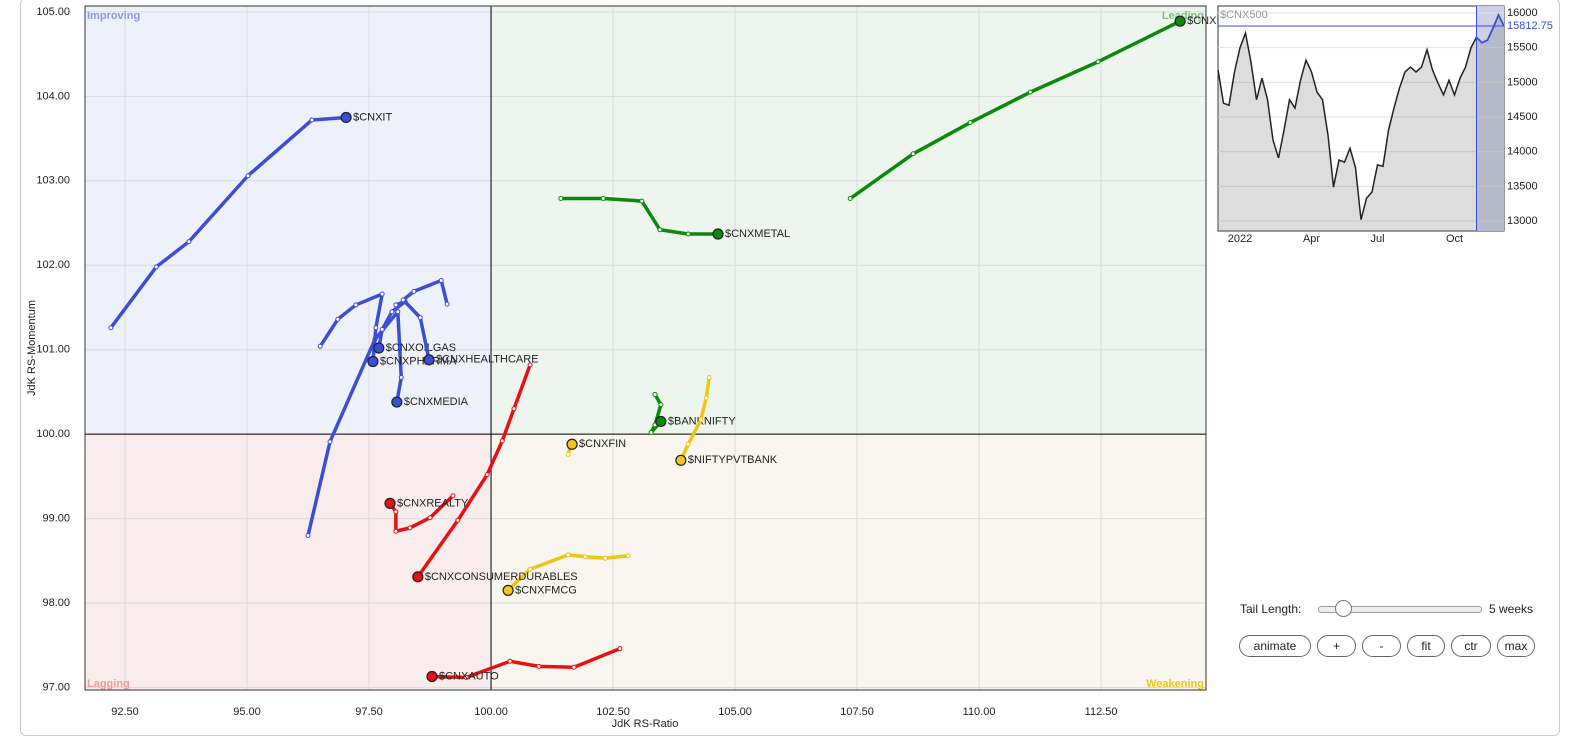 The image size is (1590, 752). Describe the element at coordinates (1454, 239) in the screenshot. I see `x-tick-label: Oct` at that location.